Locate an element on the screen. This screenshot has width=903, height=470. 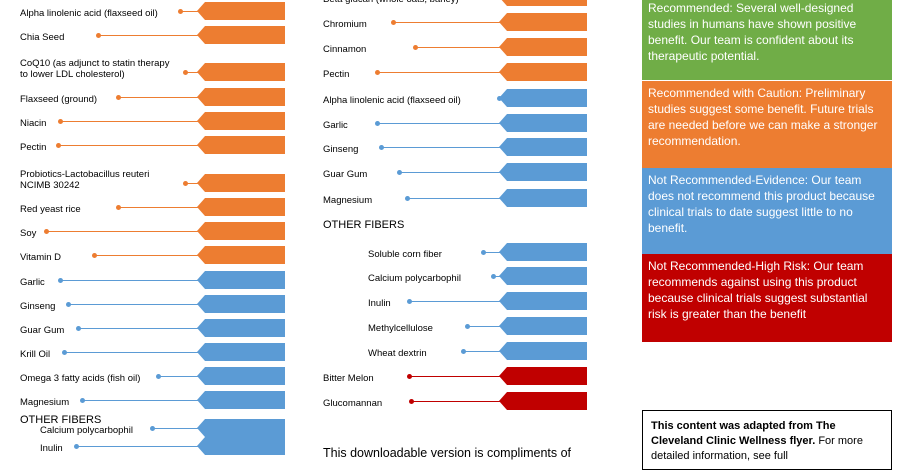
supplement-row: Omega 3 fatty acids (fish oil) is located at coordinates (152, 373).